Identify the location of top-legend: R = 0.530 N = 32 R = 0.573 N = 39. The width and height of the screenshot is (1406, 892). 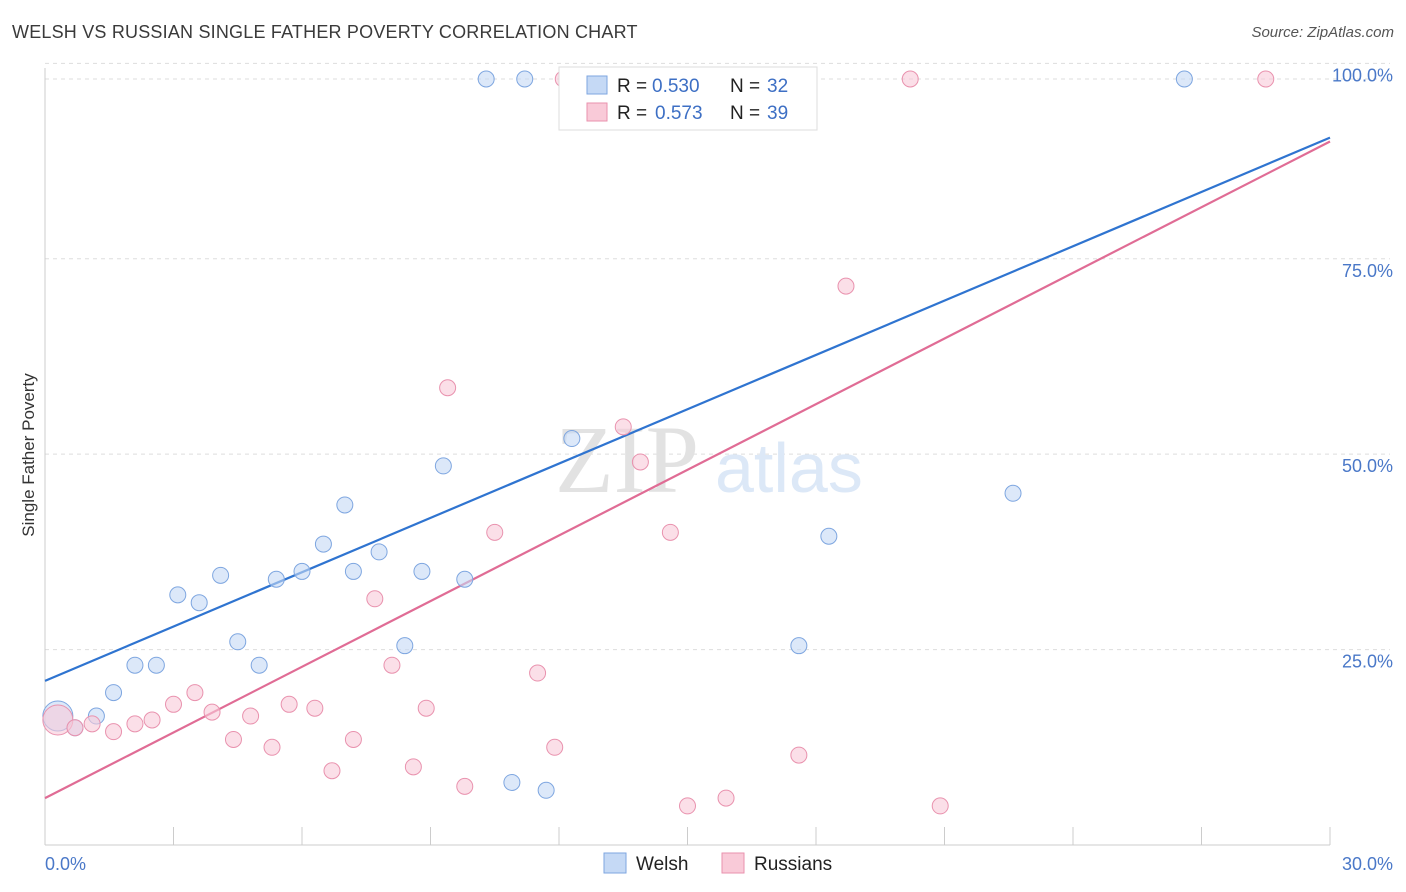
(688, 98).